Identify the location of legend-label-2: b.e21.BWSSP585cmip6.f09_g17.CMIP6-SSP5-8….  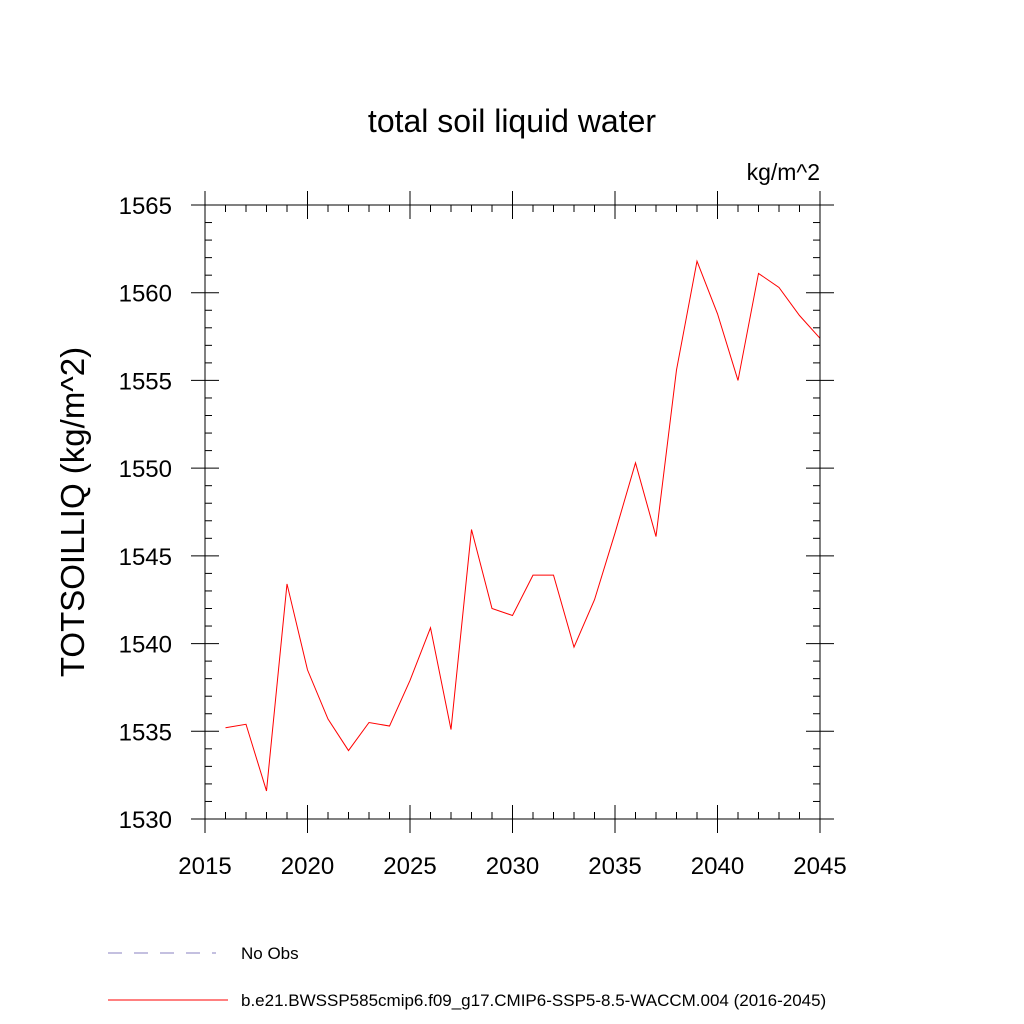
(533, 1000).